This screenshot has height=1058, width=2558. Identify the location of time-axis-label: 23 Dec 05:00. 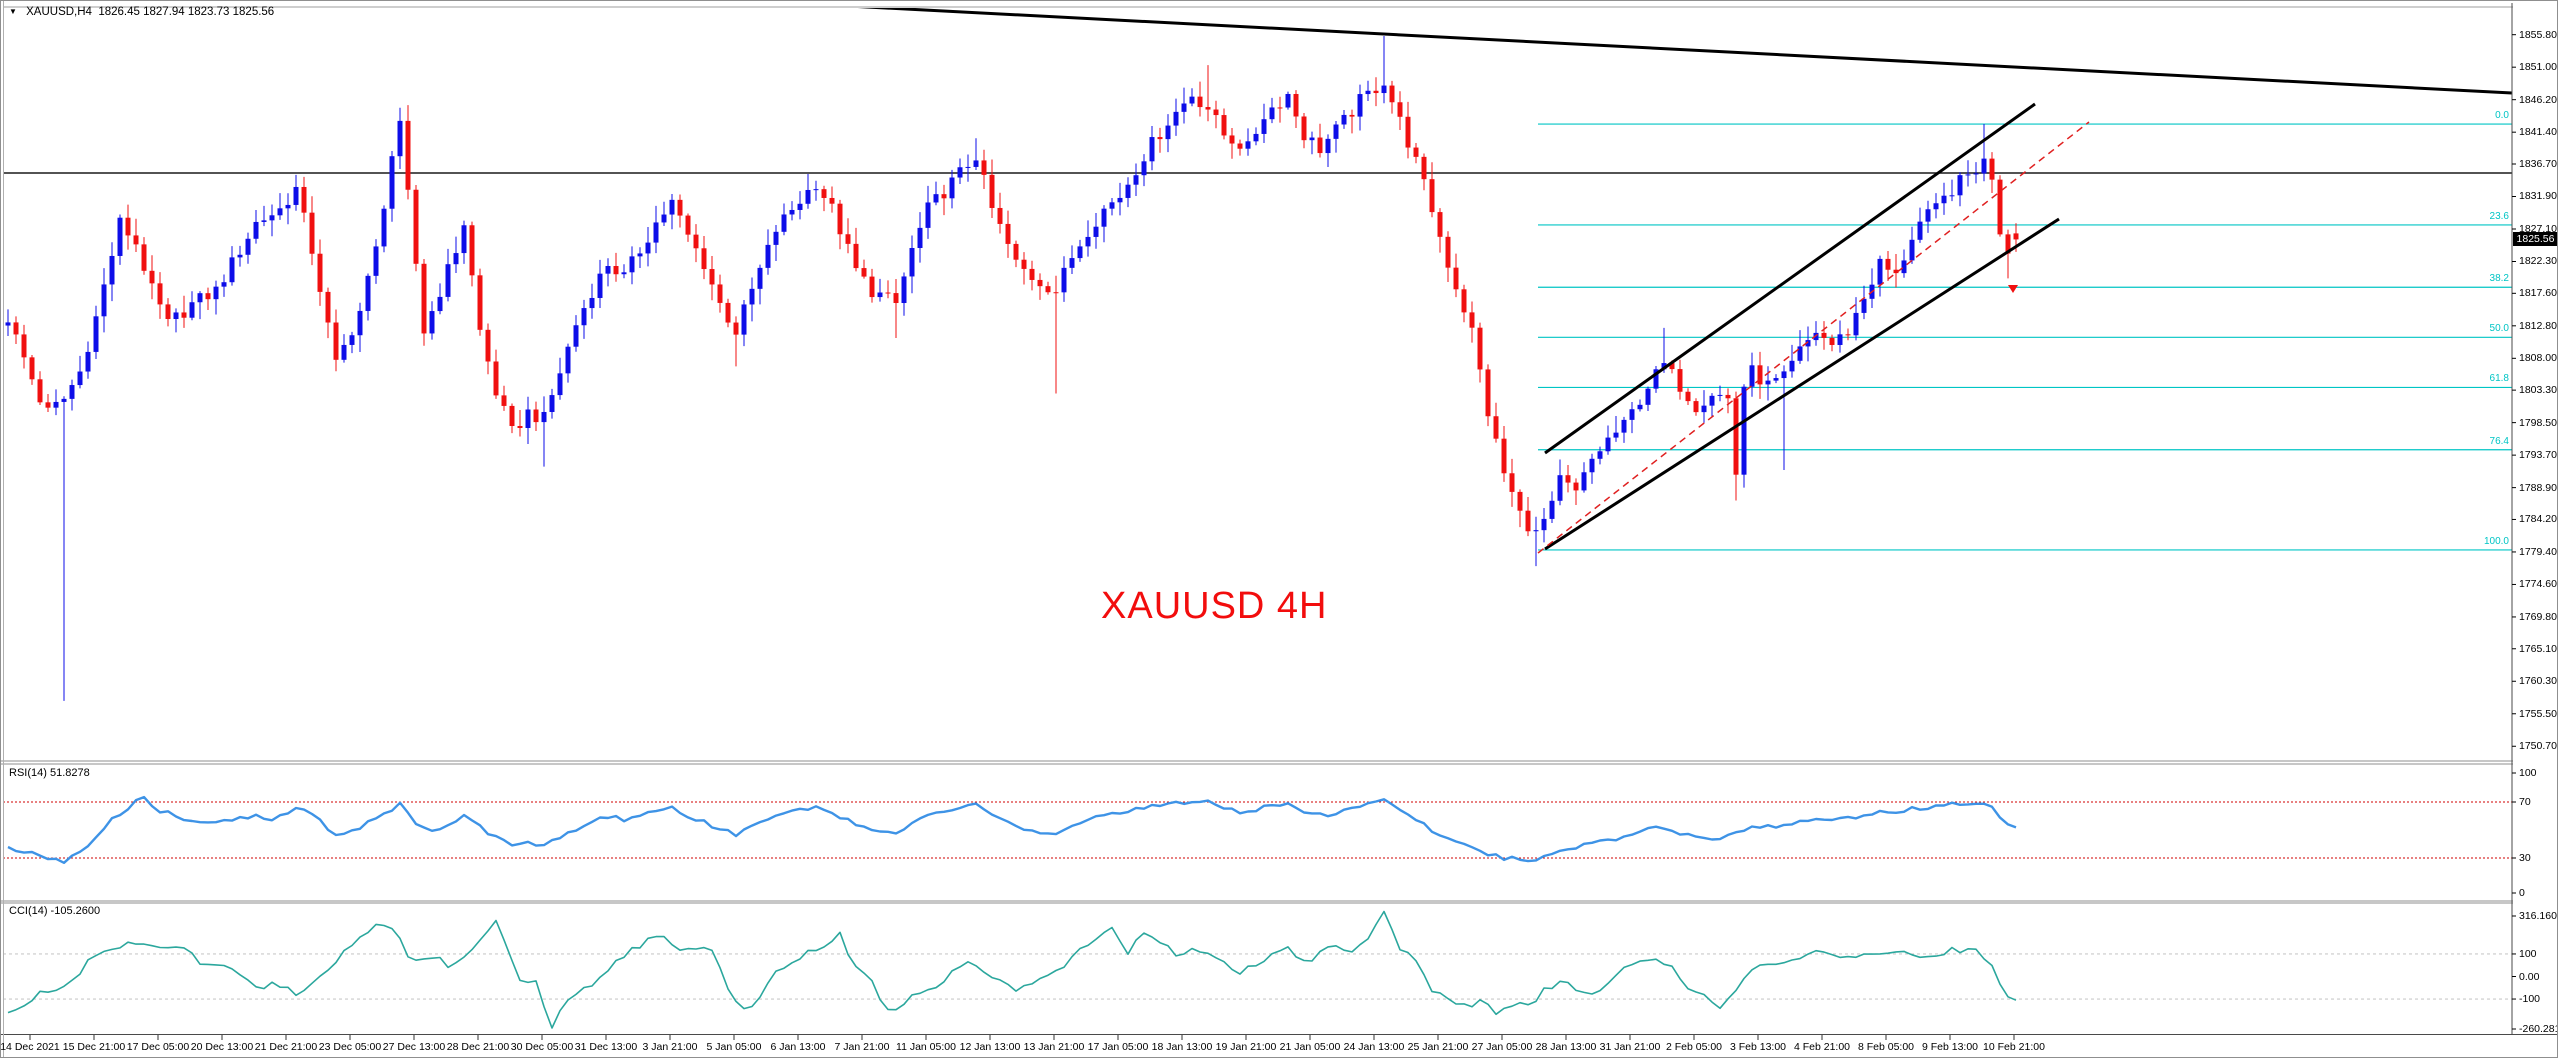
(350, 1047).